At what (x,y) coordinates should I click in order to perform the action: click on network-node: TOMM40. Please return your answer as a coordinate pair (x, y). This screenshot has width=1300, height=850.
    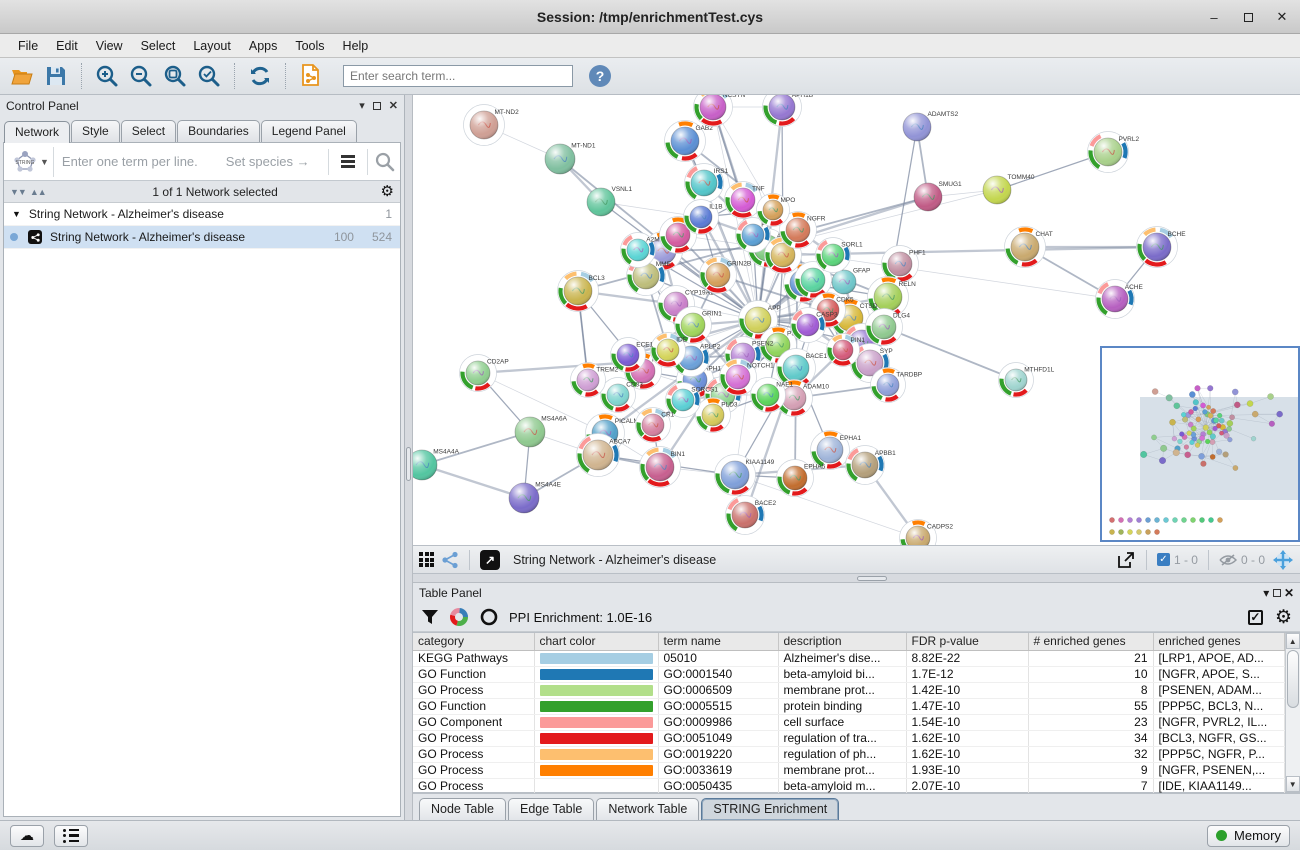
    Looking at the image, I should click on (1008, 189).